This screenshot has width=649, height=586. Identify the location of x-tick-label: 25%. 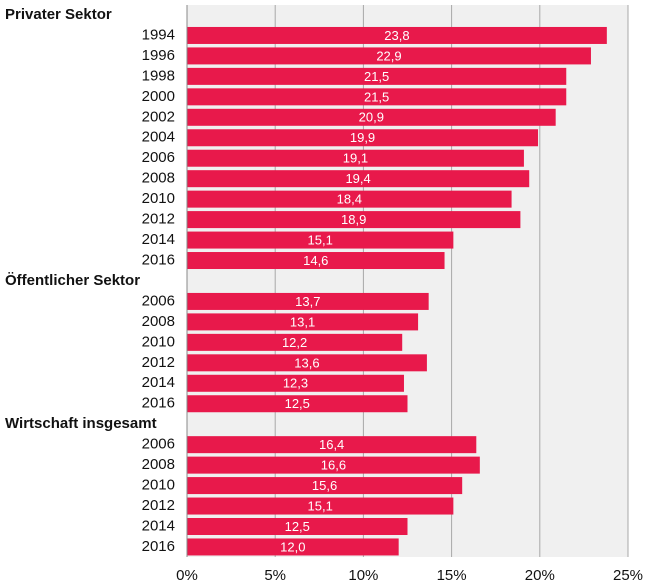
(628, 575).